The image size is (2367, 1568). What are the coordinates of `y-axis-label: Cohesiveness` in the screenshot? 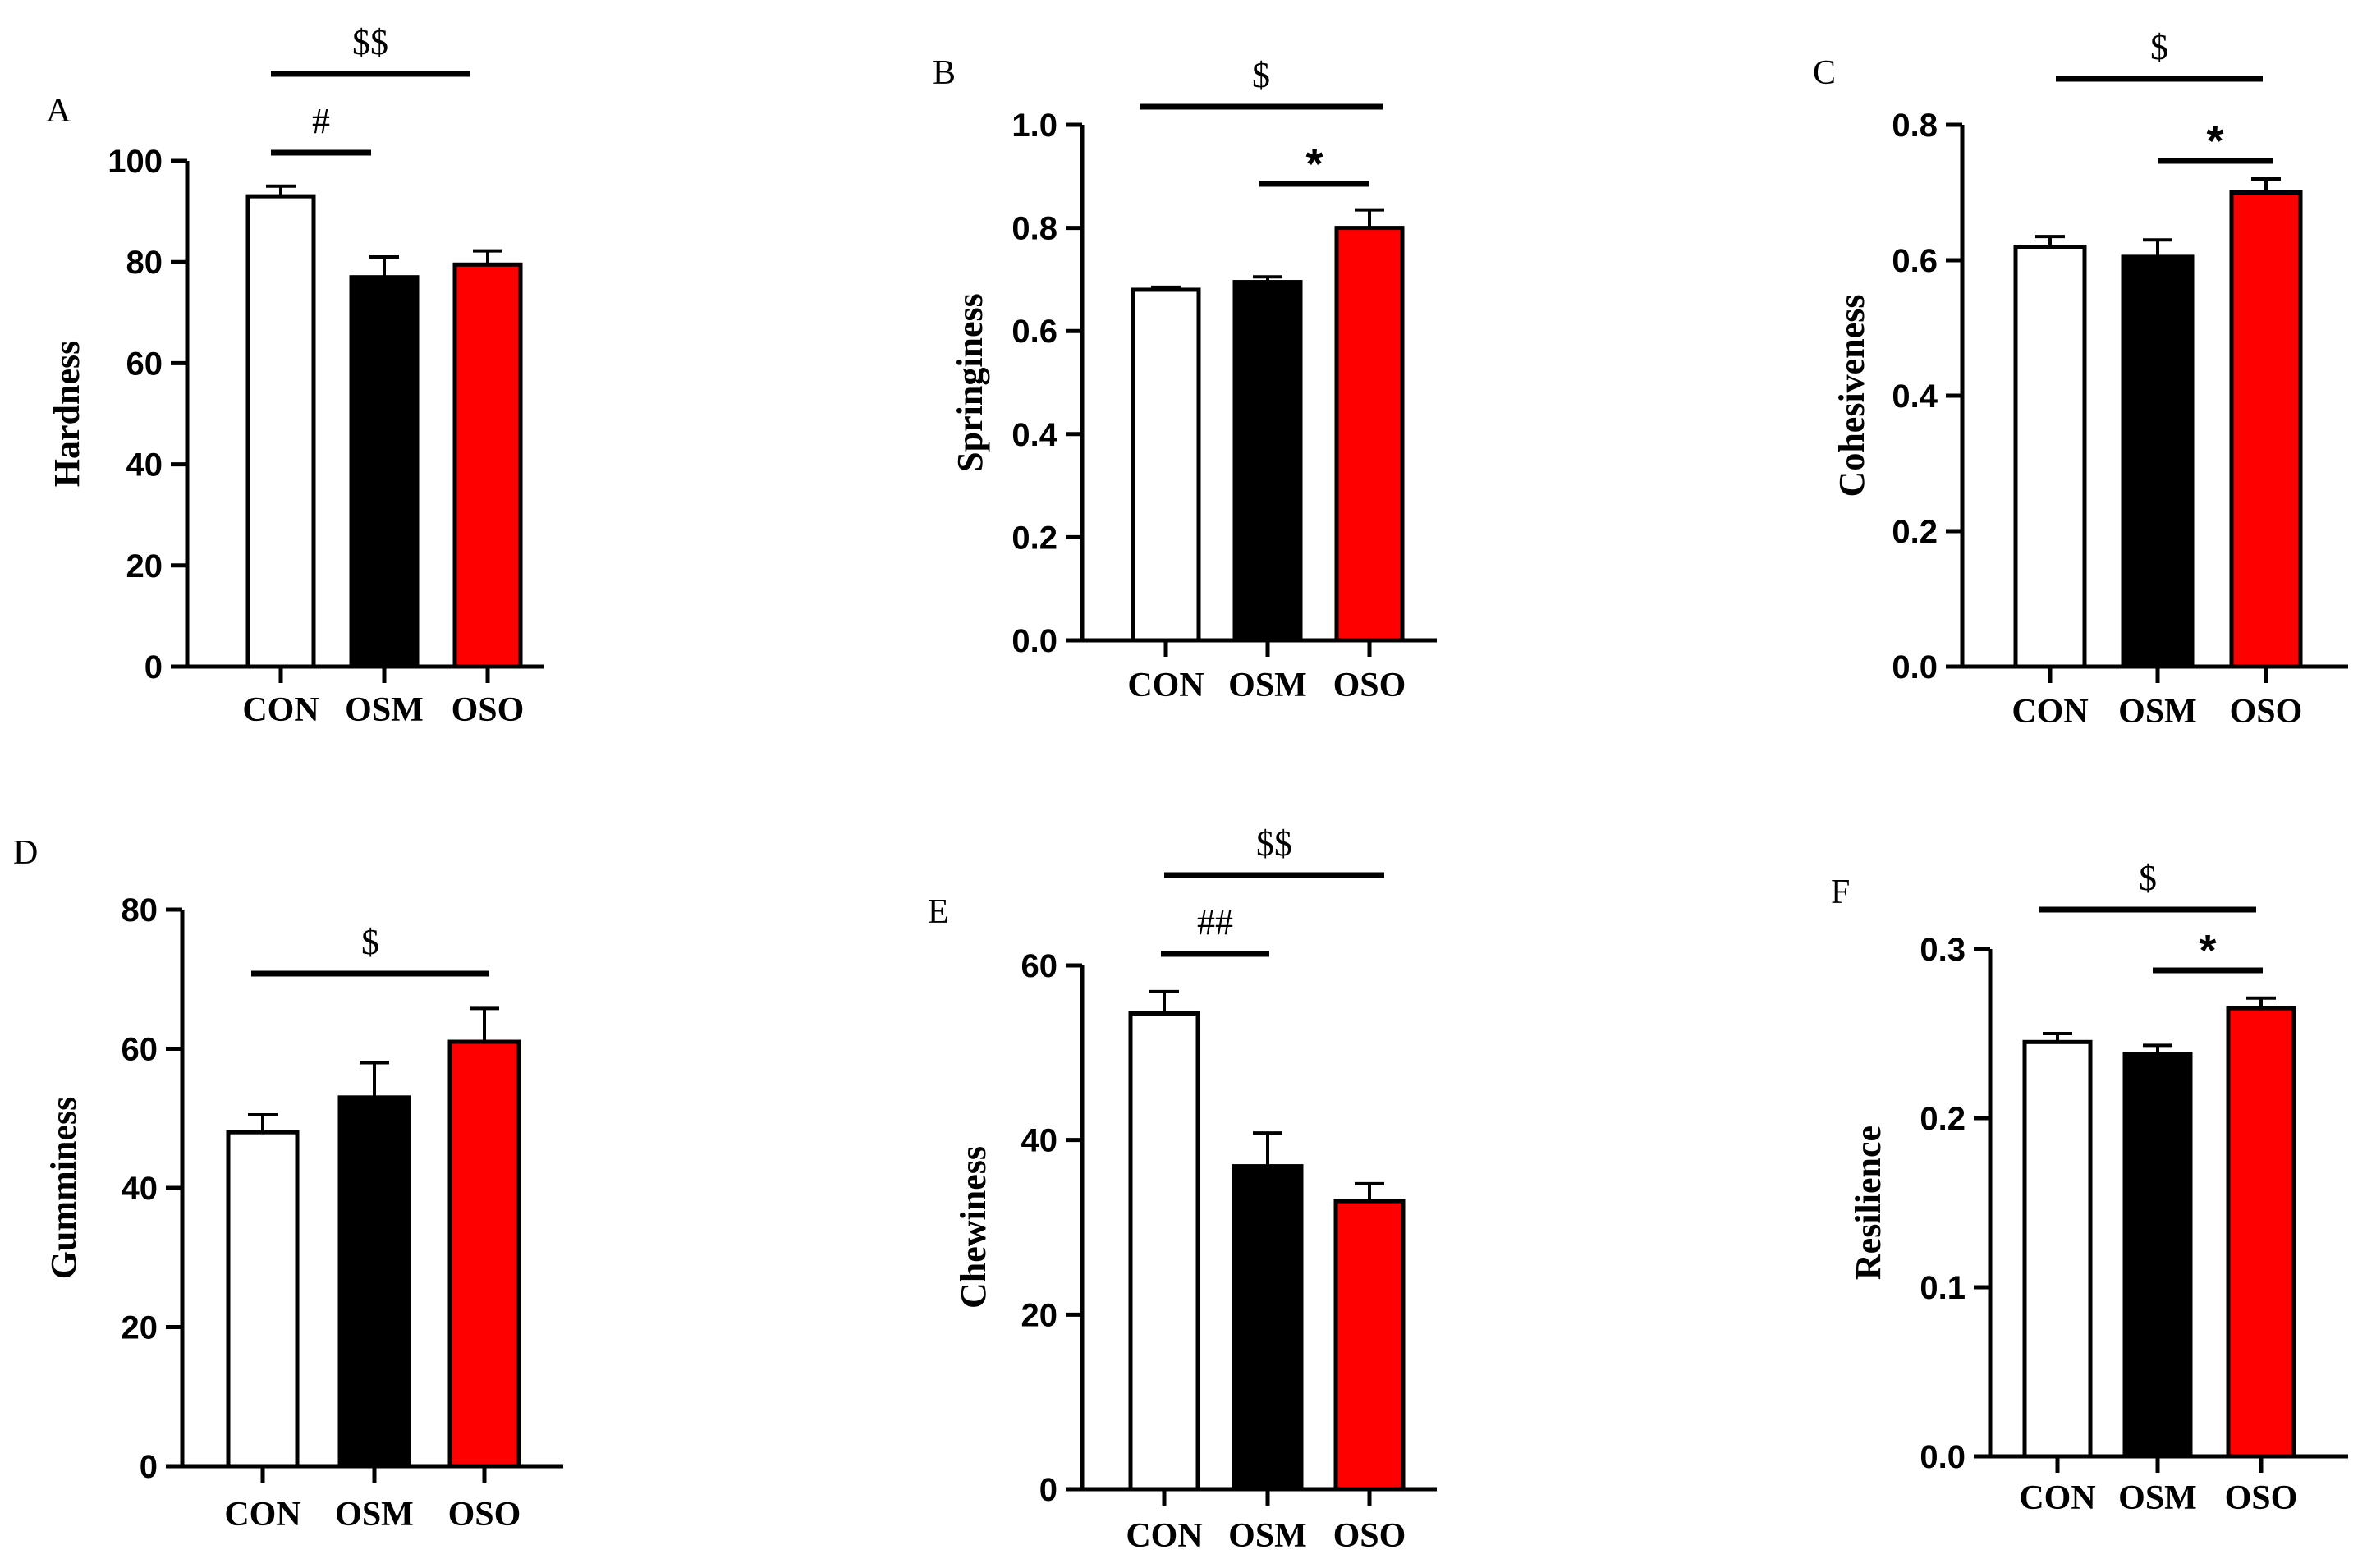 It's located at (1852, 396).